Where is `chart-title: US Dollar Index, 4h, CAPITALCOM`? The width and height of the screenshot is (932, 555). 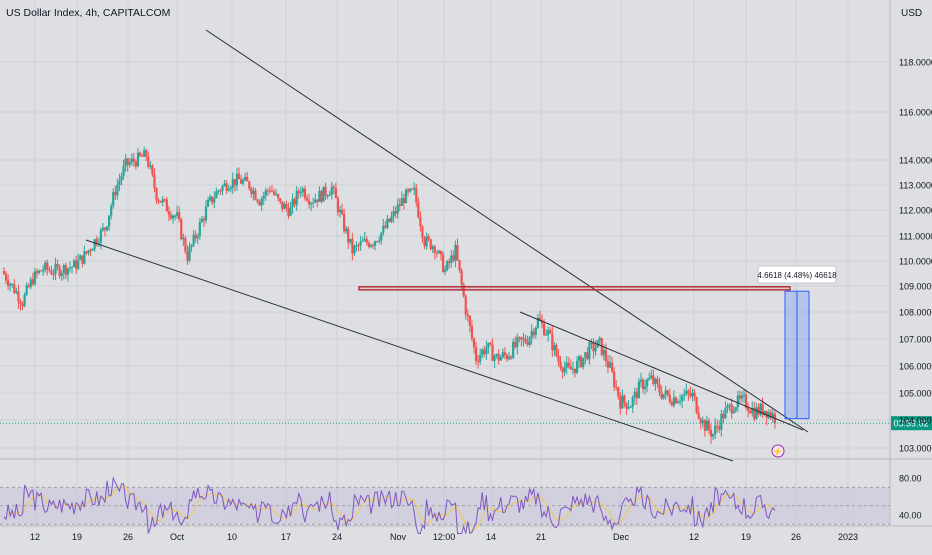
chart-title: US Dollar Index, 4h, CAPITALCOM is located at coordinates (88, 13).